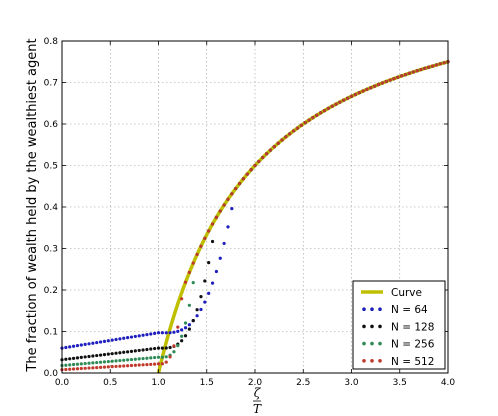 This screenshot has width=498, height=416. I want to click on legend: Curve N = 64 N = 128 N = 256 N = 512, so click(399, 325).